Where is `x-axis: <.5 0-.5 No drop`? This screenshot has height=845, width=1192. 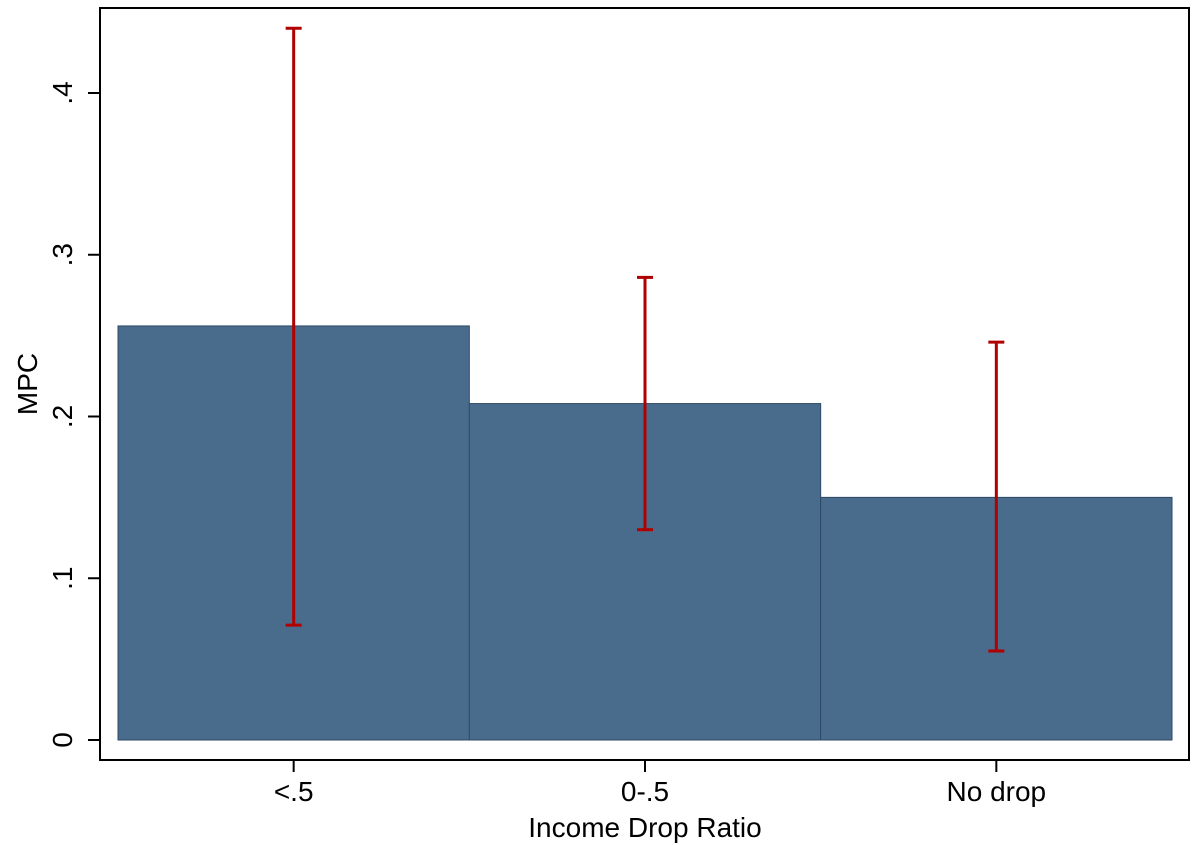 x-axis: <.5 0-.5 No drop is located at coordinates (660, 783).